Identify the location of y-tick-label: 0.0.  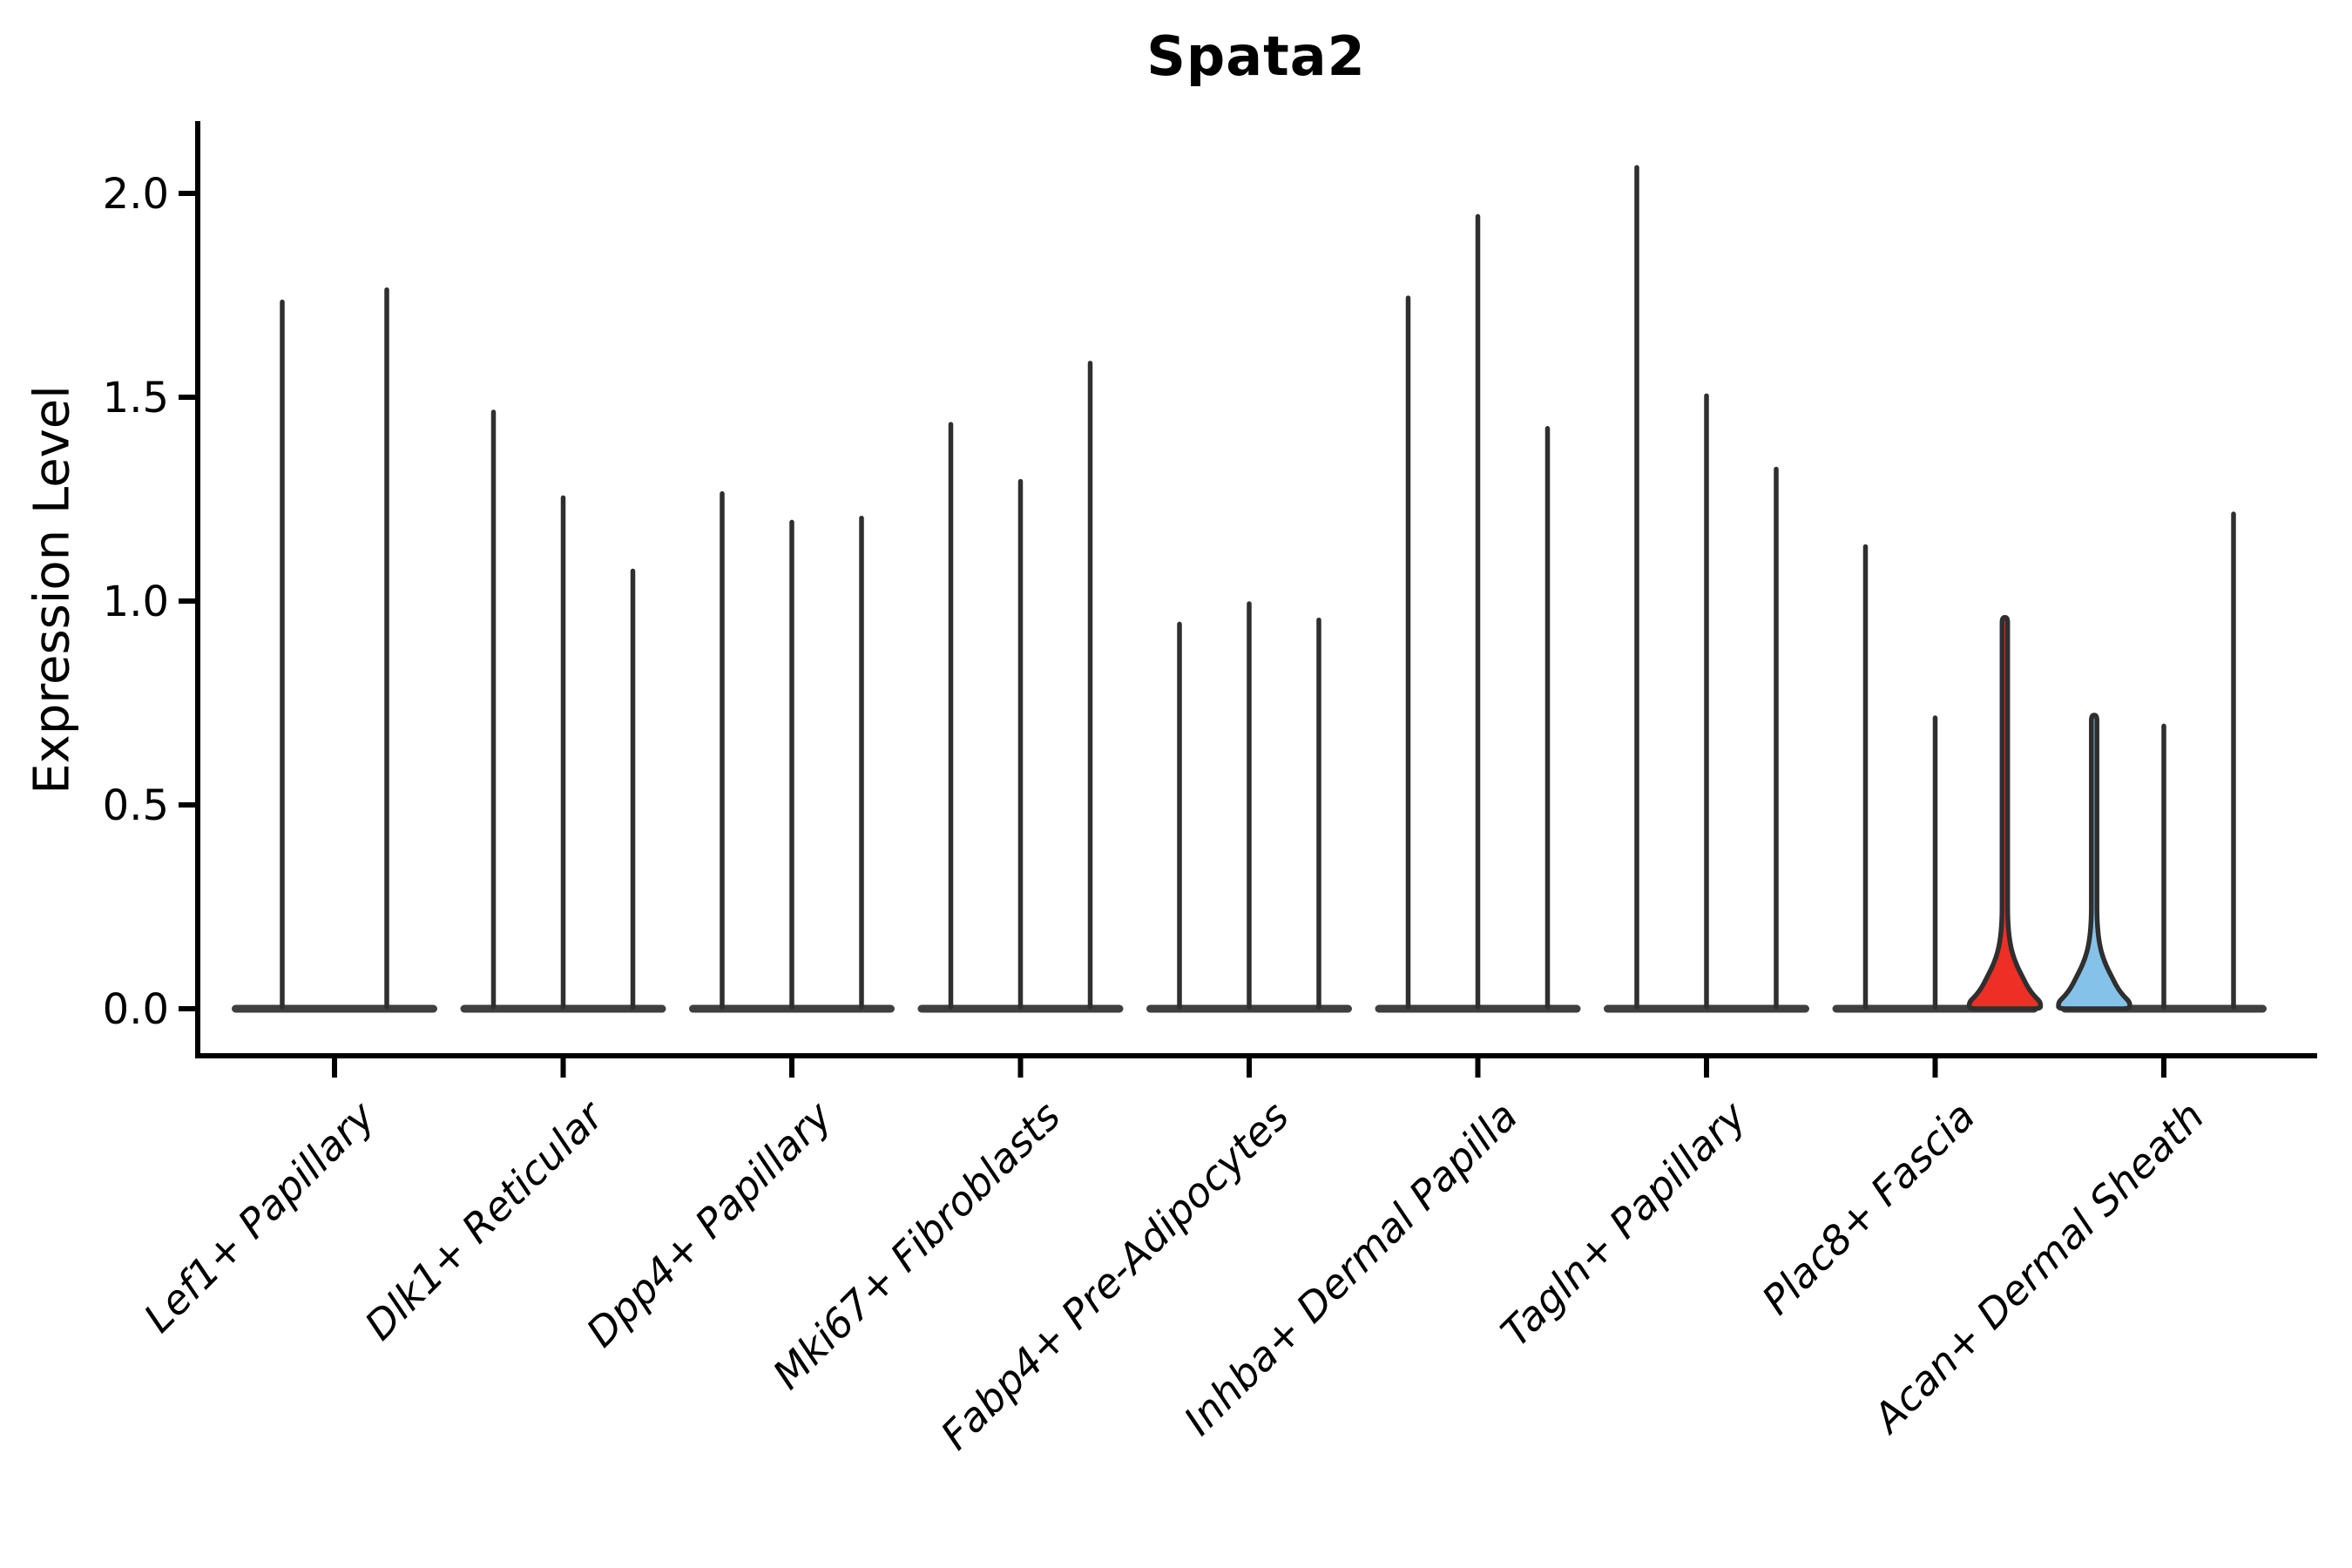
(136, 1009).